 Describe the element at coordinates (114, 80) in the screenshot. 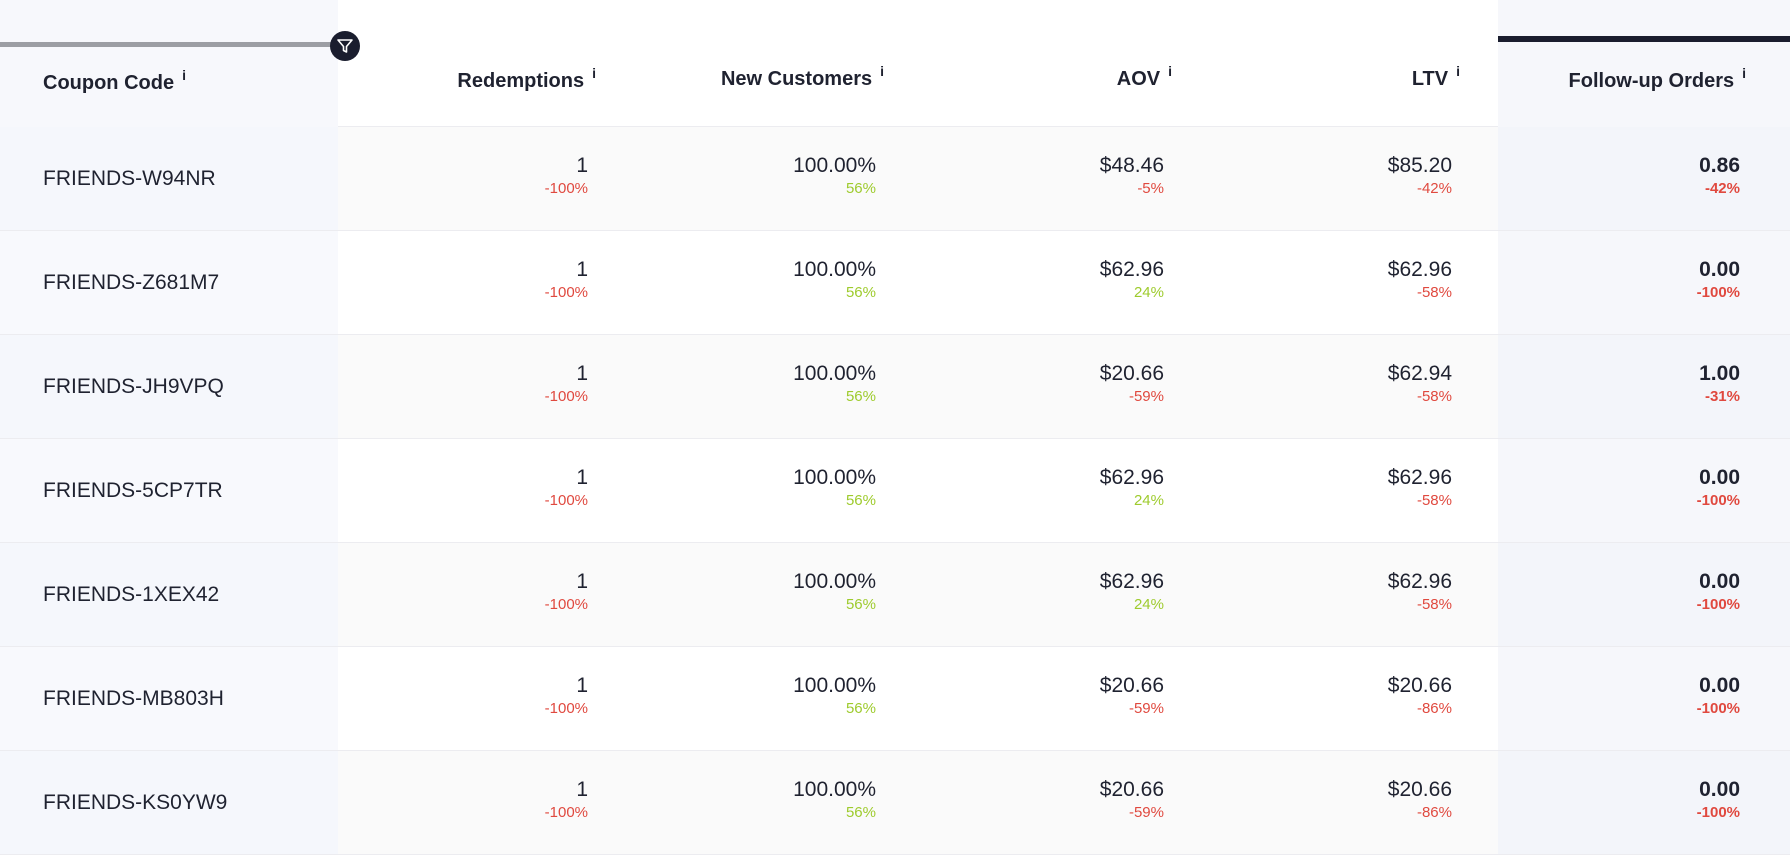

I see `coupon-code-header: Coupon Code i` at that location.